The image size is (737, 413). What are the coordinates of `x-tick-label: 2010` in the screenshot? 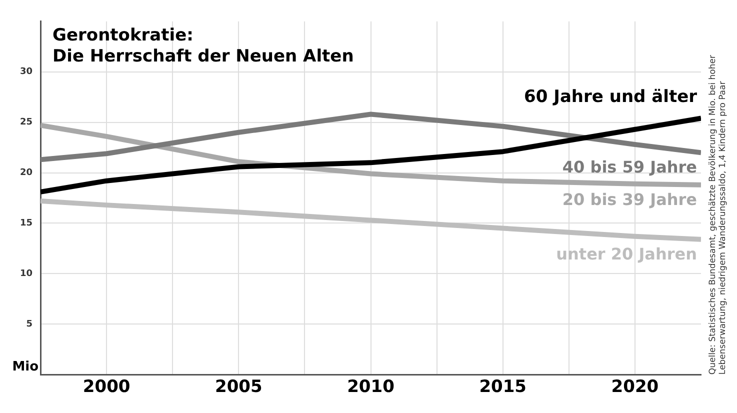 It's located at (371, 387).